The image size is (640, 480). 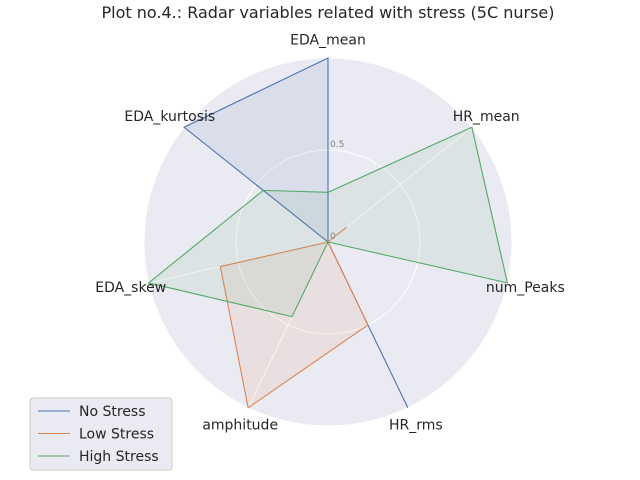 I want to click on legend-label: High Stress, so click(x=119, y=457).